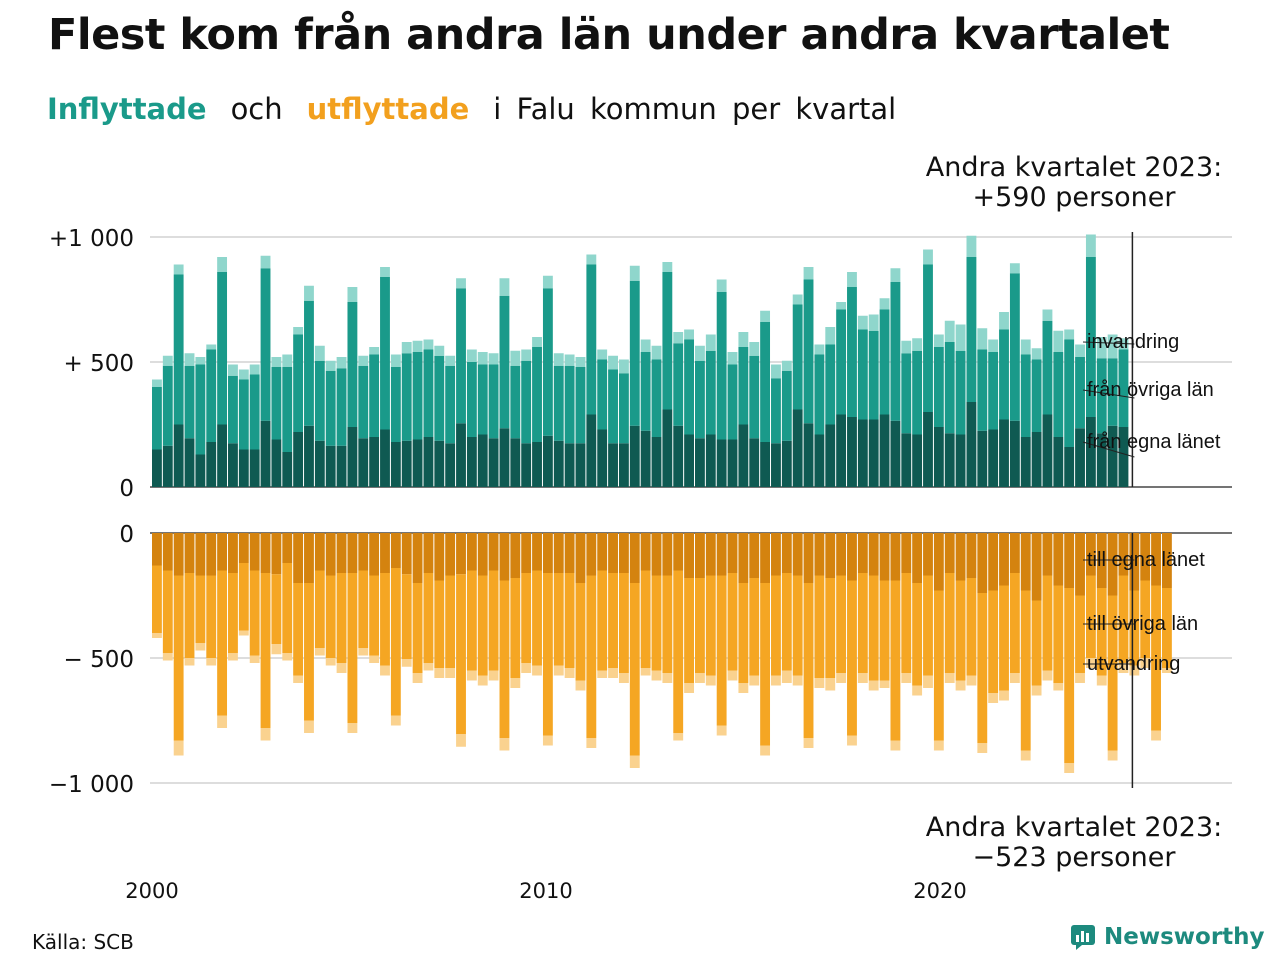 The width and height of the screenshot is (1280, 960). I want to click on label-invandring: invandring, so click(1133, 342).